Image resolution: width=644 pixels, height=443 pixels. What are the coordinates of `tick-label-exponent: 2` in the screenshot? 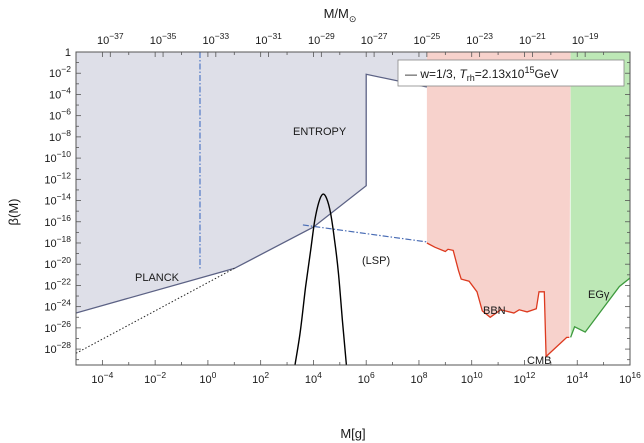 It's located at (266, 375).